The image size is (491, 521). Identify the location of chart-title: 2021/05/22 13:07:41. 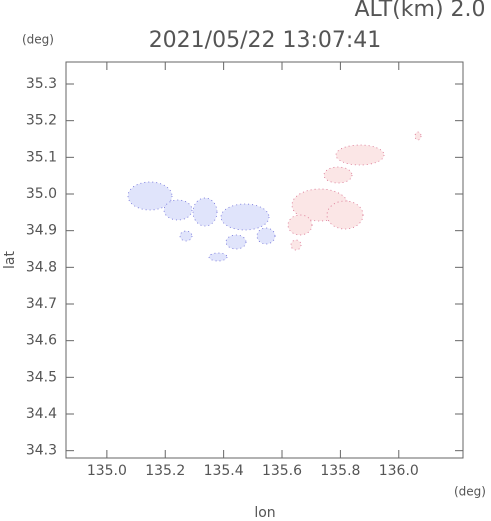
(265, 40).